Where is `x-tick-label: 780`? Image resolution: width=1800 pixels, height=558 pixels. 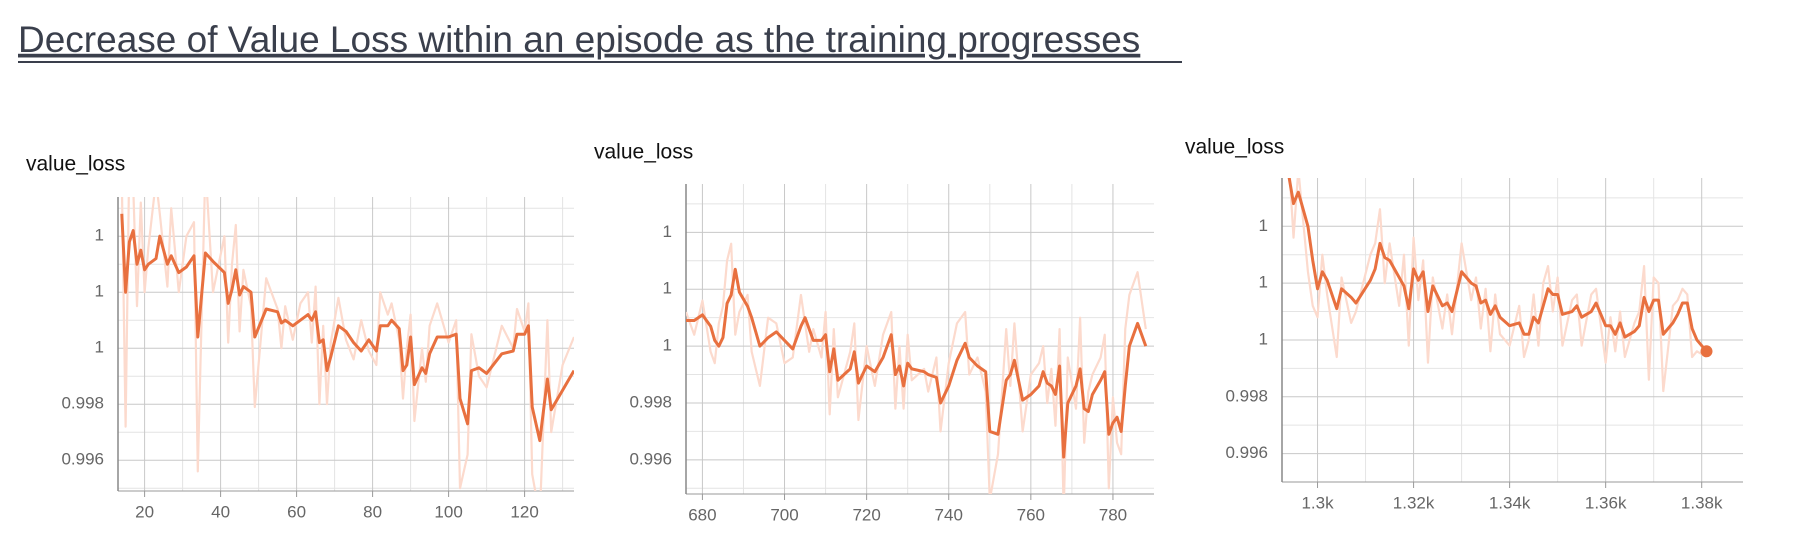 x-tick-label: 780 is located at coordinates (1113, 514).